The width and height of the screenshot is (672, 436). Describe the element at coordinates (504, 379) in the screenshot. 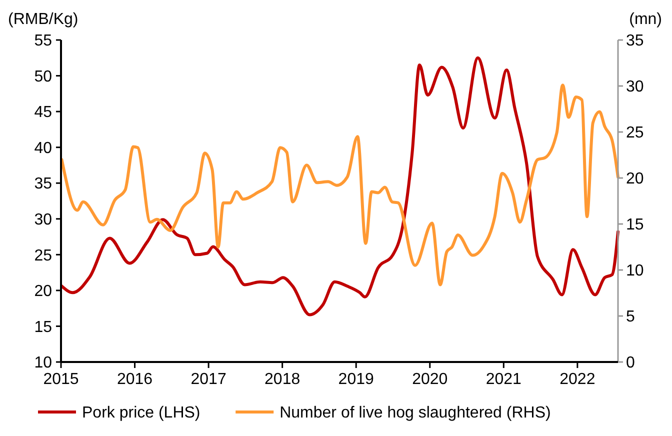

I see `x-tick-label: 2021` at that location.